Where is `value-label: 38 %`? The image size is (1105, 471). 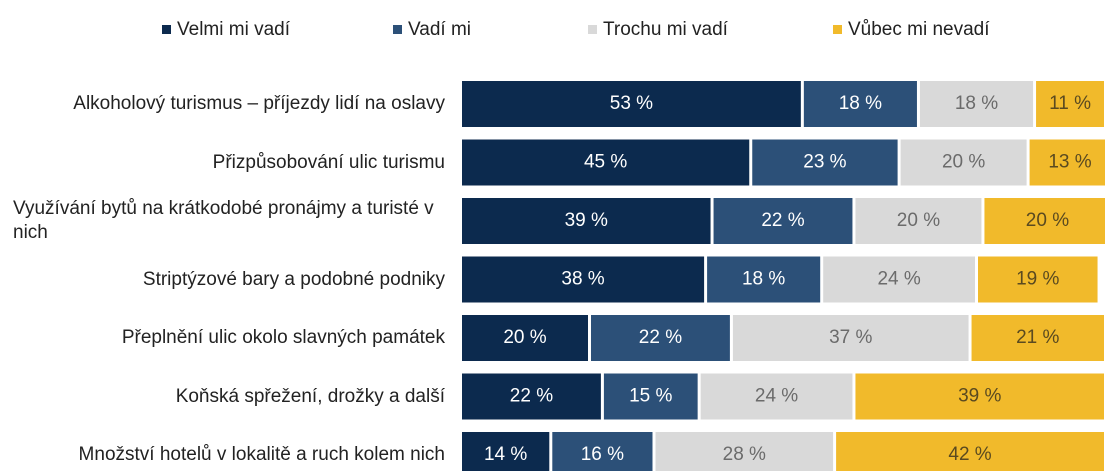
value-label: 38 % is located at coordinates (582, 279).